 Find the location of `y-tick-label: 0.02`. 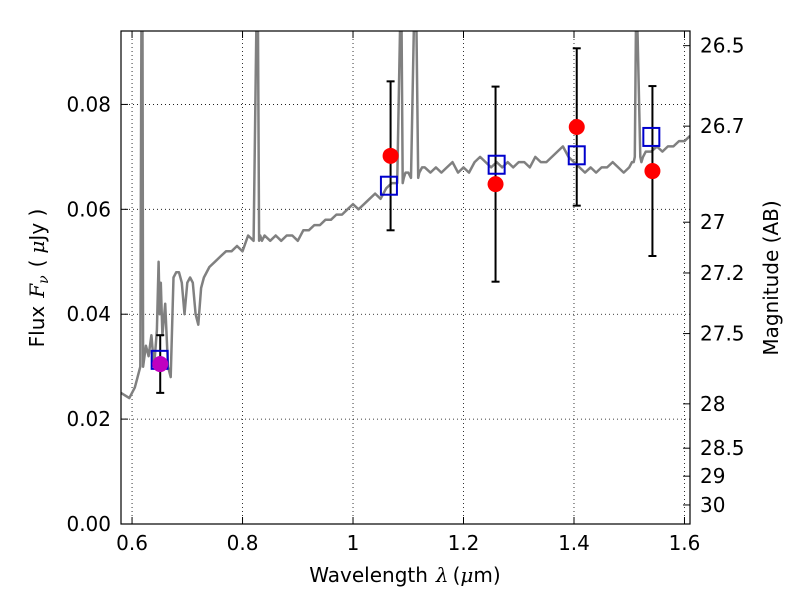

y-tick-label: 0.02 is located at coordinates (88, 419).